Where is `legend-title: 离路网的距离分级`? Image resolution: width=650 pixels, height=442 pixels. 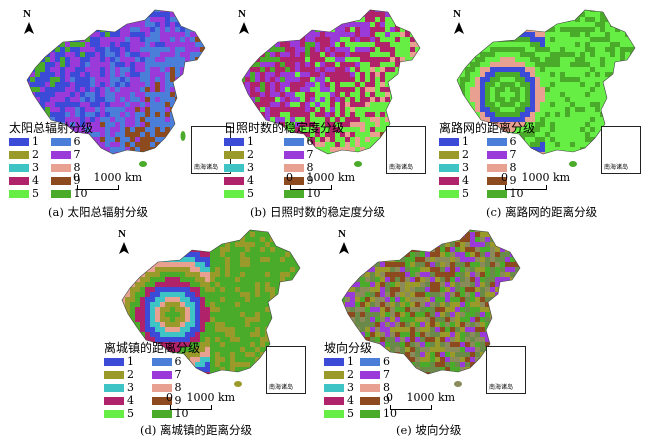 legend-title: 离路网的距离分级 is located at coordinates (487, 128).